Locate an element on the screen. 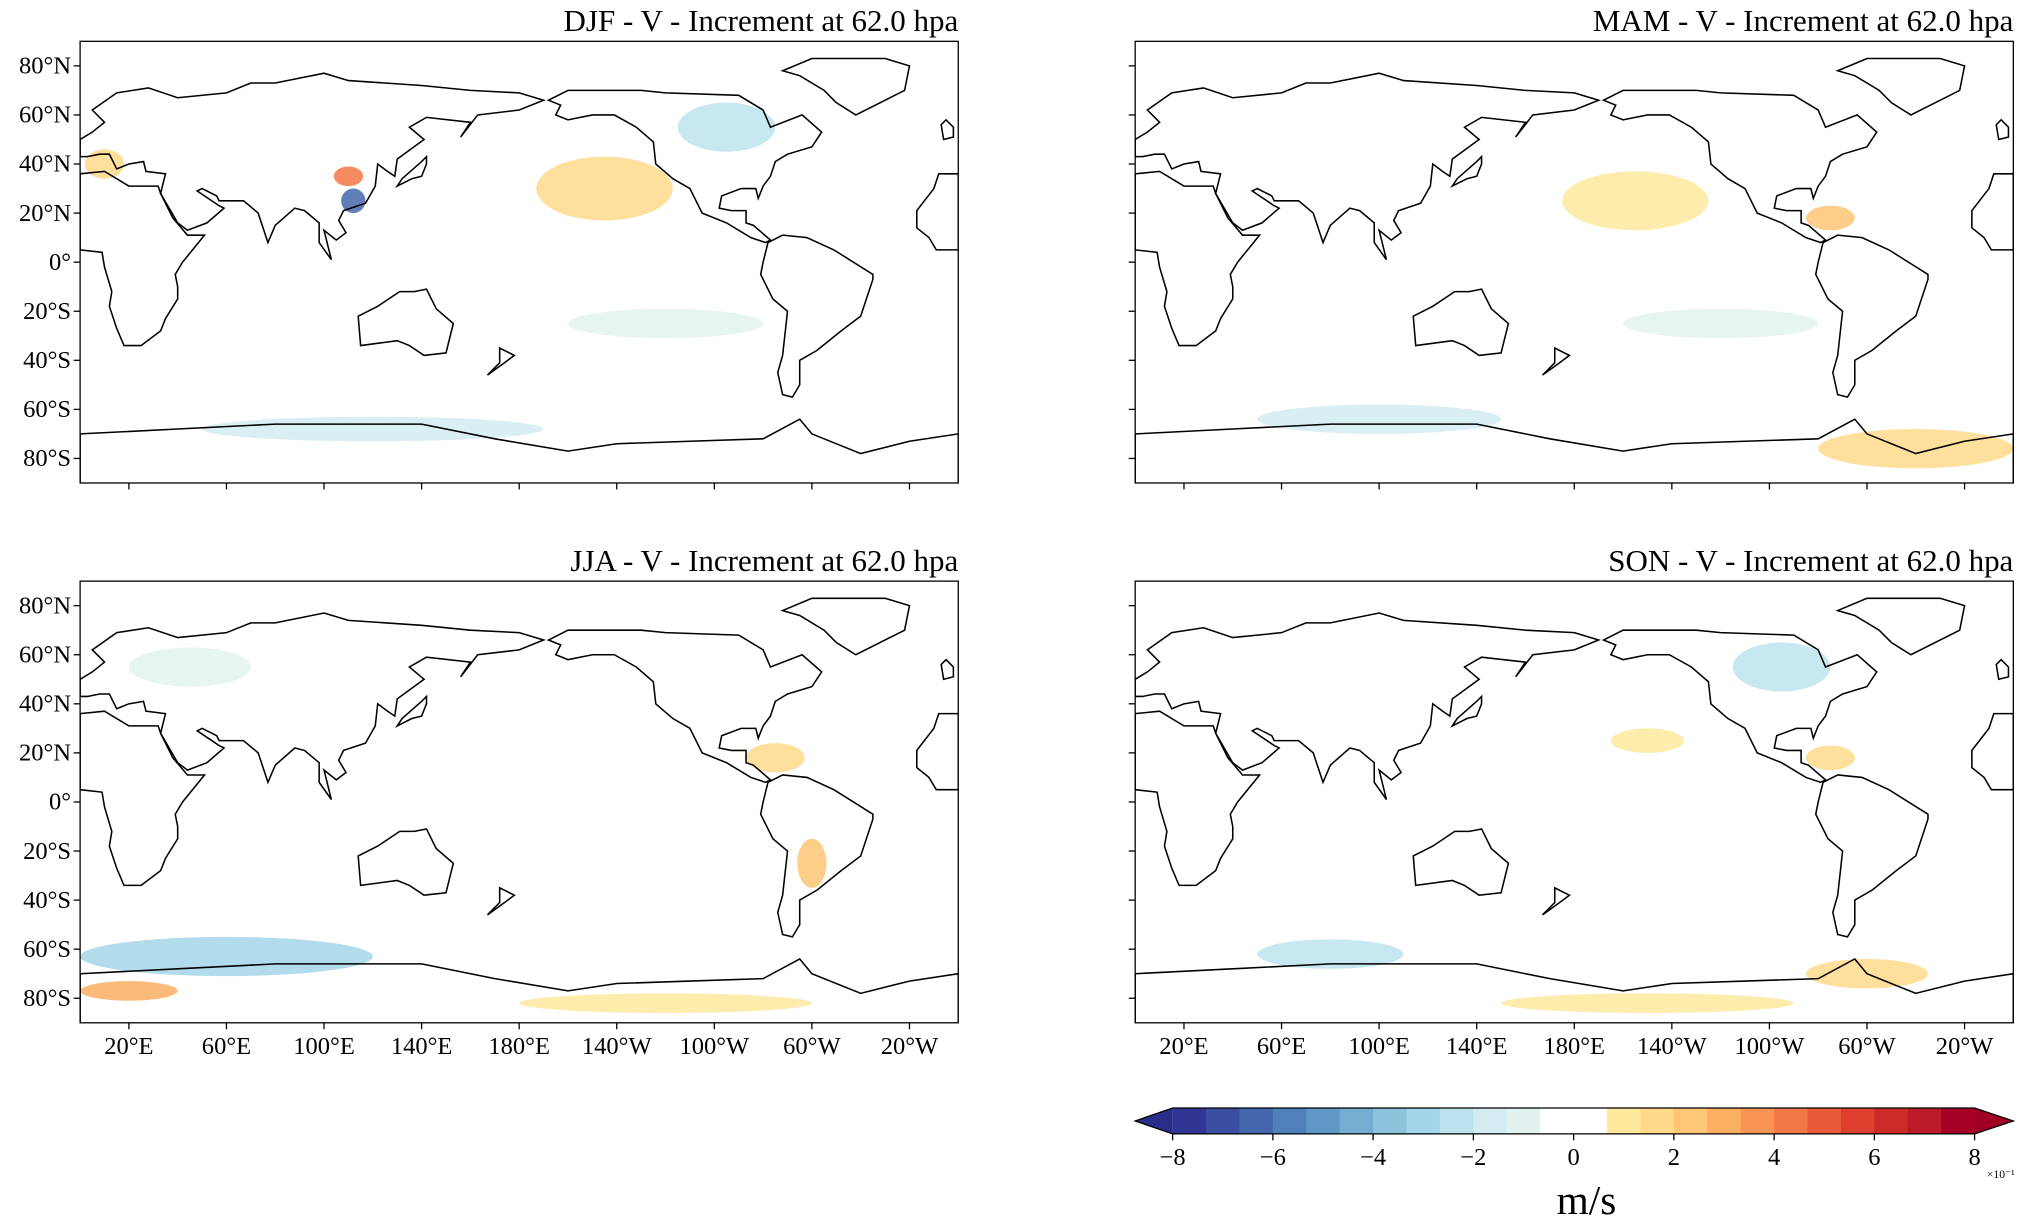 Image resolution: width=2025 pixels, height=1232 pixels. lon-tick-label: 60°E is located at coordinates (226, 1046).